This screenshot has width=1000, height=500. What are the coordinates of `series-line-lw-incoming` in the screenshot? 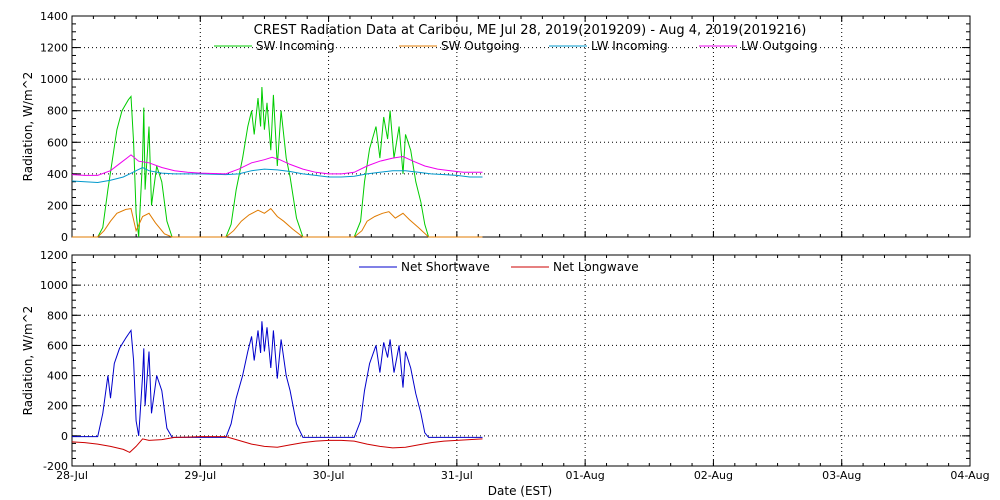 It's located at (277, 175).